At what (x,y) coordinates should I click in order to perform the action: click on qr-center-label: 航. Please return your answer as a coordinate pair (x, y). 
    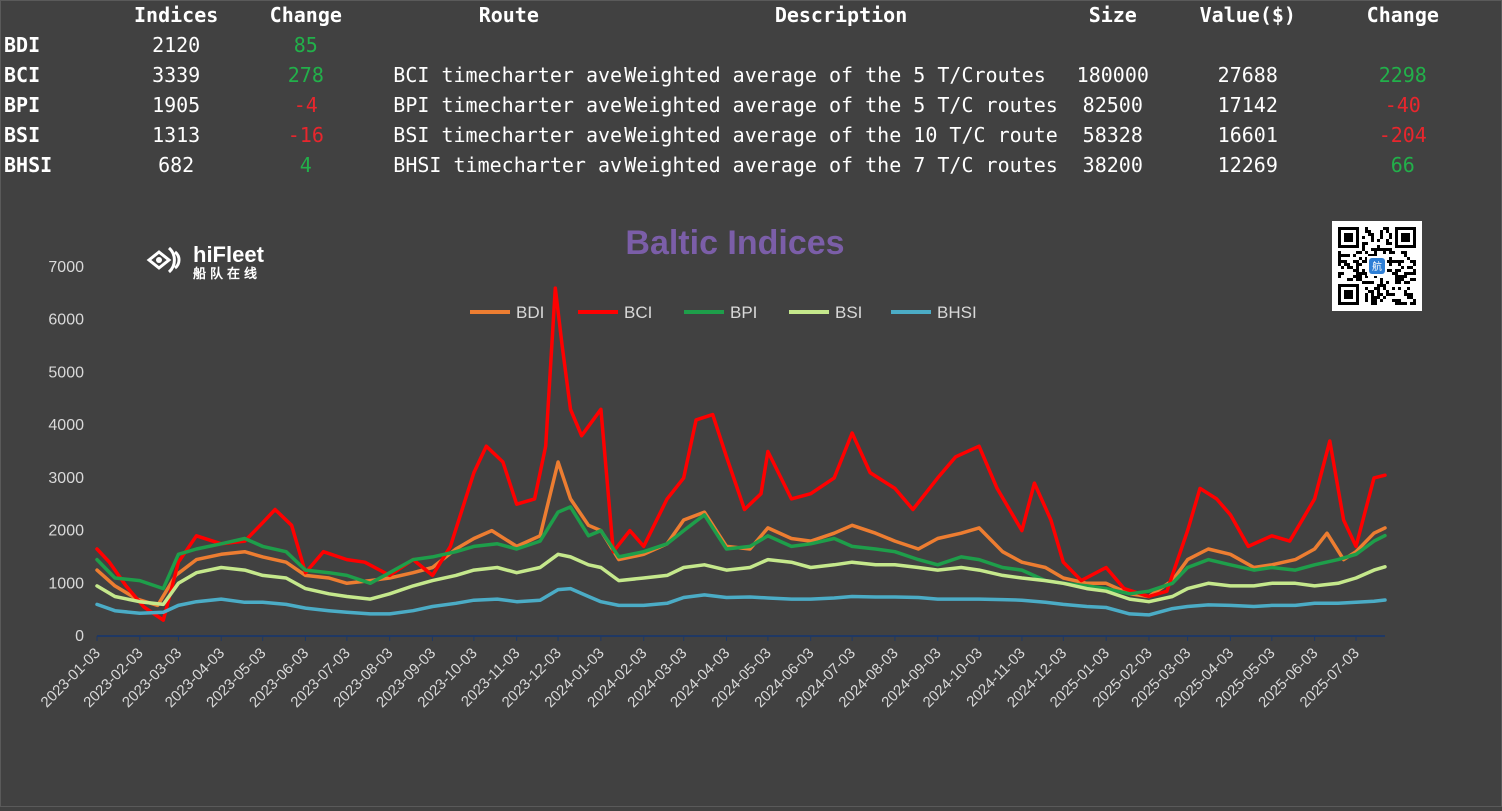
    Looking at the image, I should click on (1377, 266).